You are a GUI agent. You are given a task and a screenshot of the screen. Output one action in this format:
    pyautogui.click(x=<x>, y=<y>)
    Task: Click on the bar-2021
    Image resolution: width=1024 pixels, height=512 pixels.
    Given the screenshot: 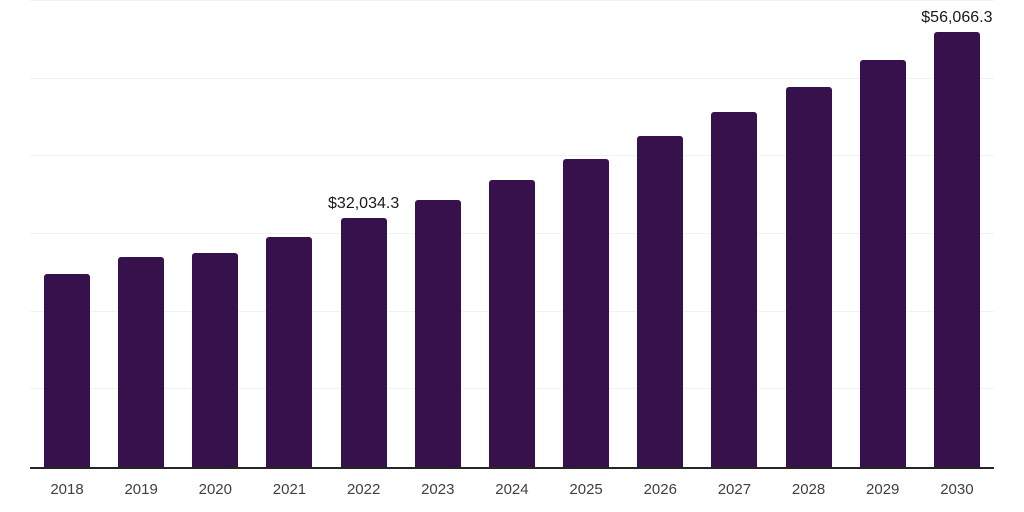 What is the action you would take?
    pyautogui.click(x=289, y=352)
    